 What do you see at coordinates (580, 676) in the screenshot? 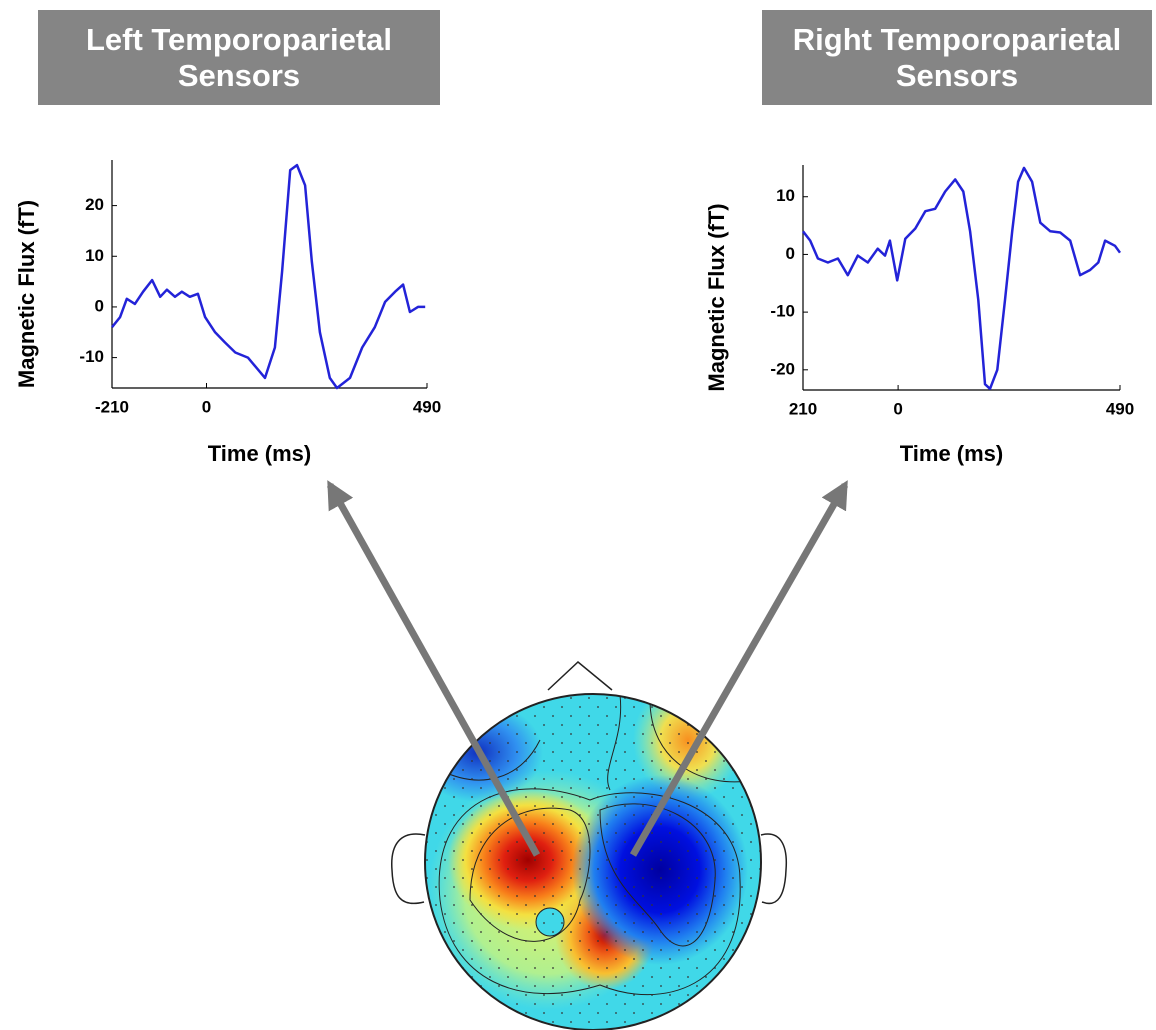
I see `nose` at bounding box center [580, 676].